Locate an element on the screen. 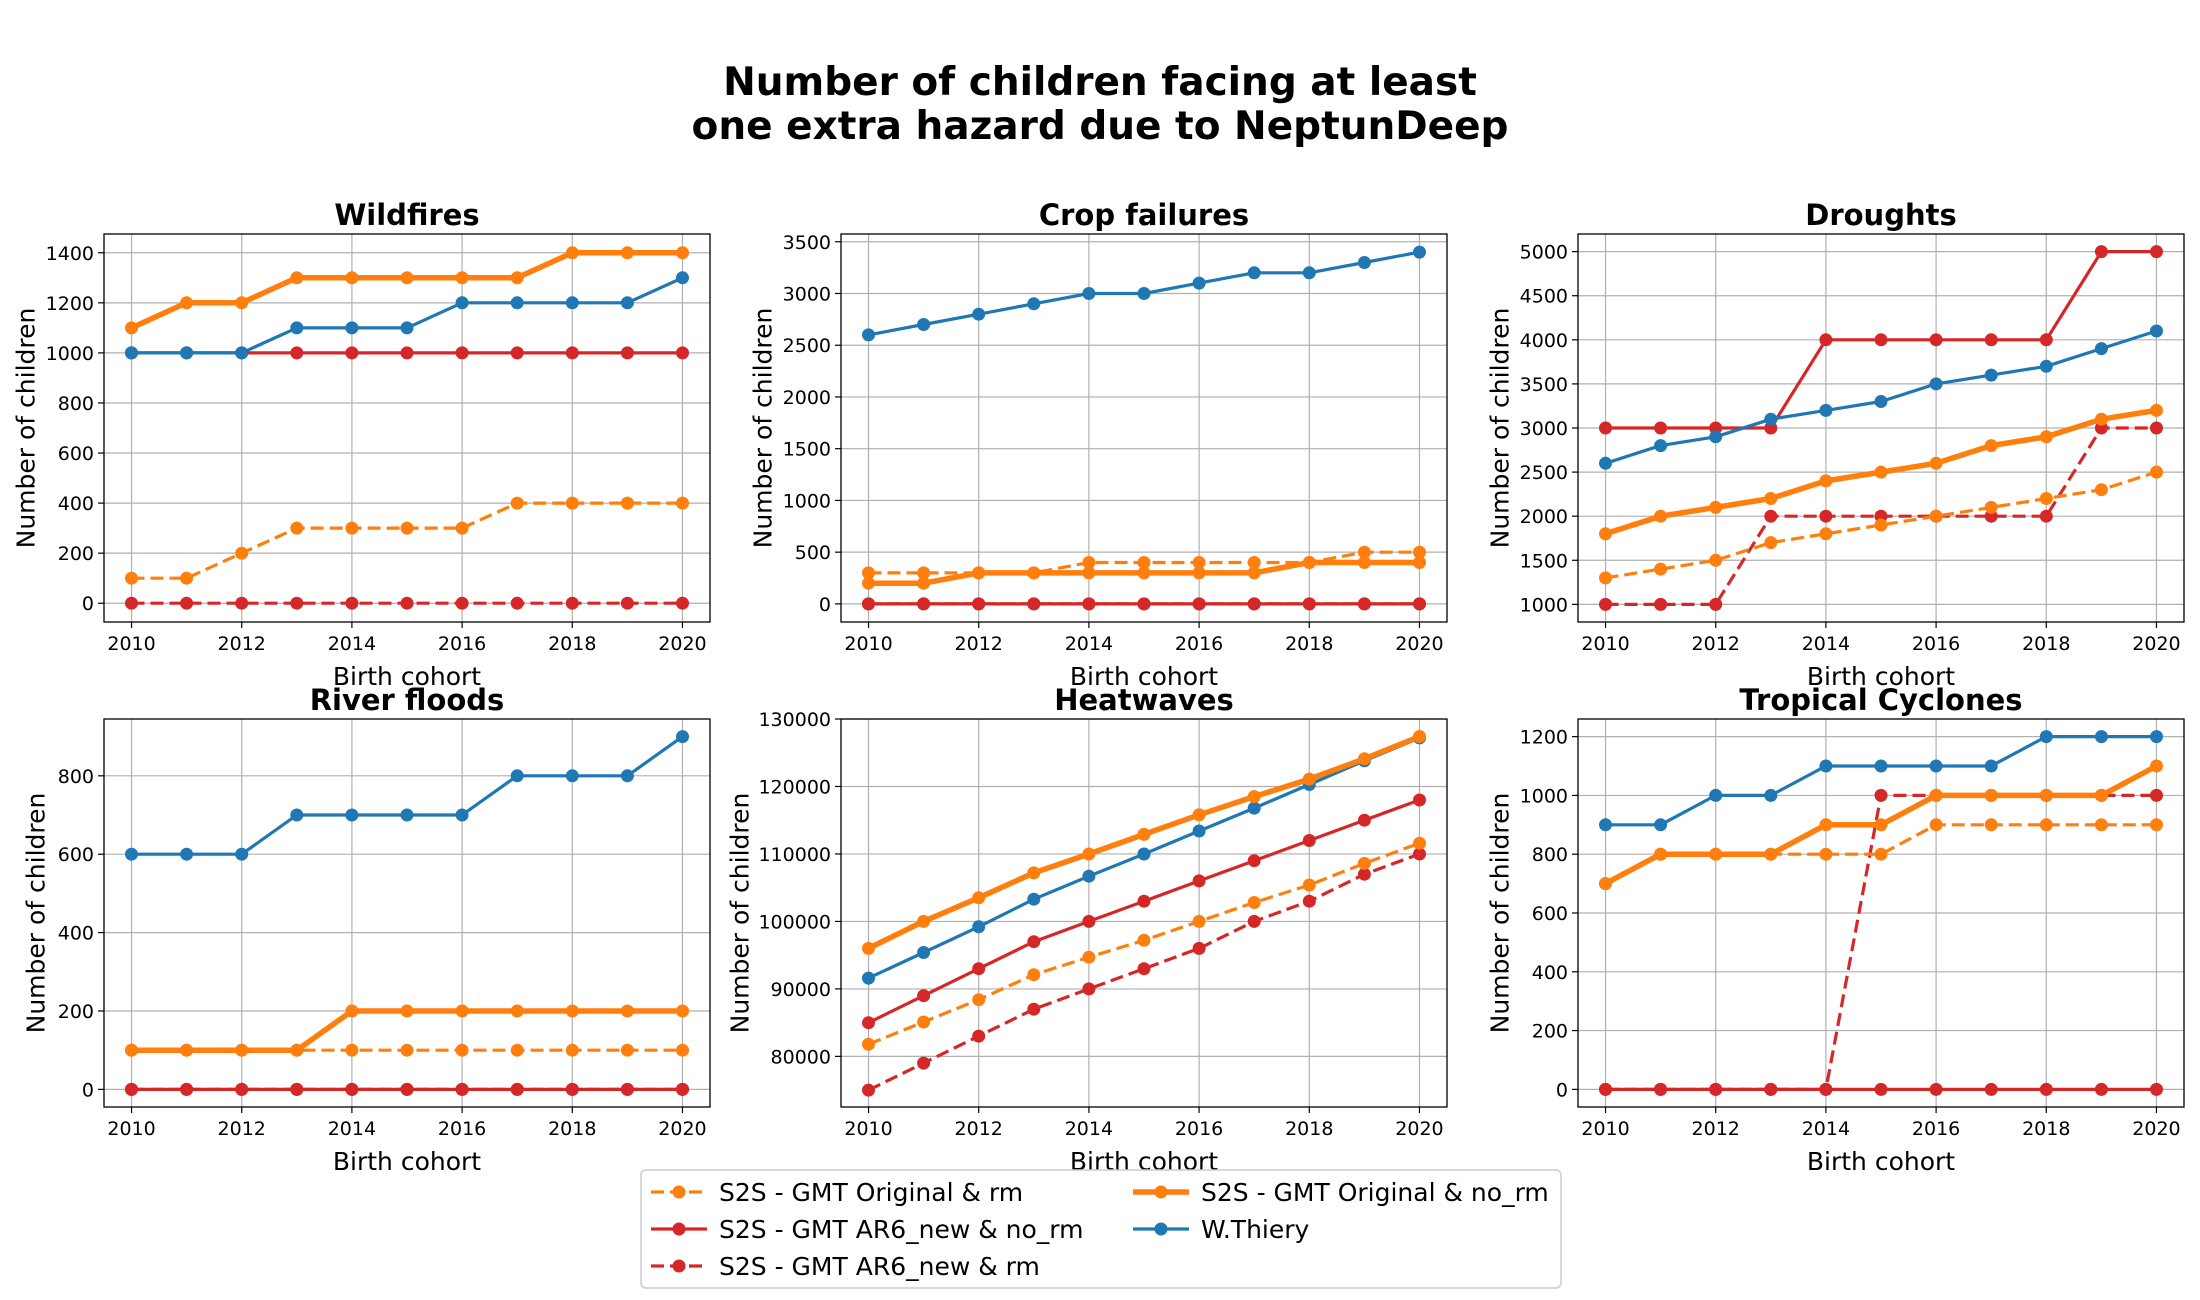 The width and height of the screenshot is (2200, 1300). y-tick-label: 500 is located at coordinates (813, 553).